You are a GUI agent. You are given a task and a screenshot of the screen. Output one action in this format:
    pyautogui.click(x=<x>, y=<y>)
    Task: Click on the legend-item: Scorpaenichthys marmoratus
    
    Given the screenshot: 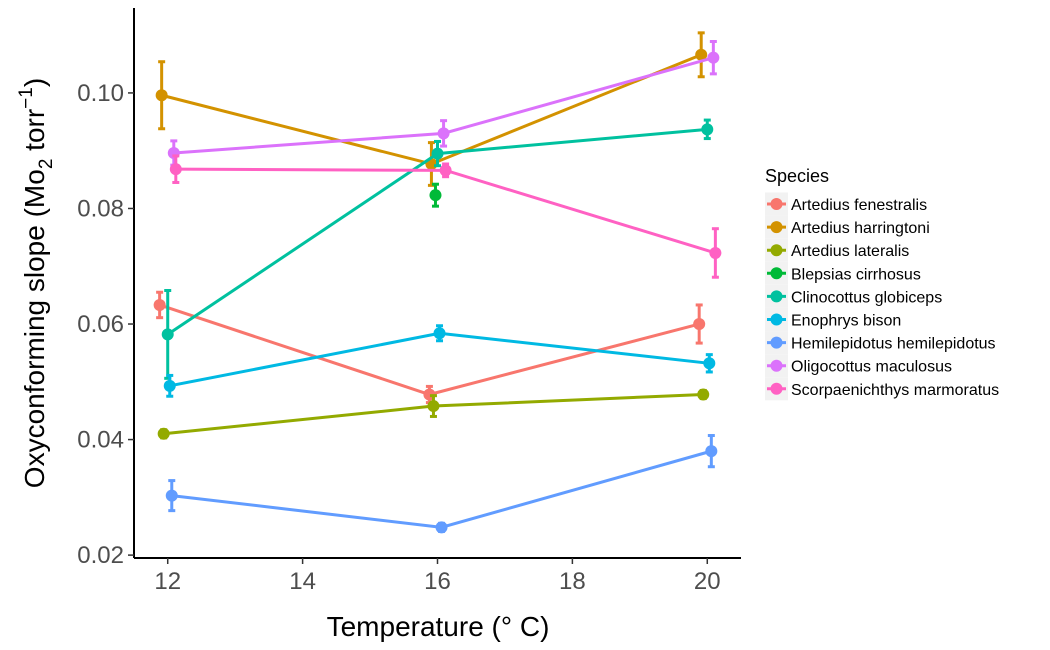 What is the action you would take?
    pyautogui.click(x=882, y=389)
    